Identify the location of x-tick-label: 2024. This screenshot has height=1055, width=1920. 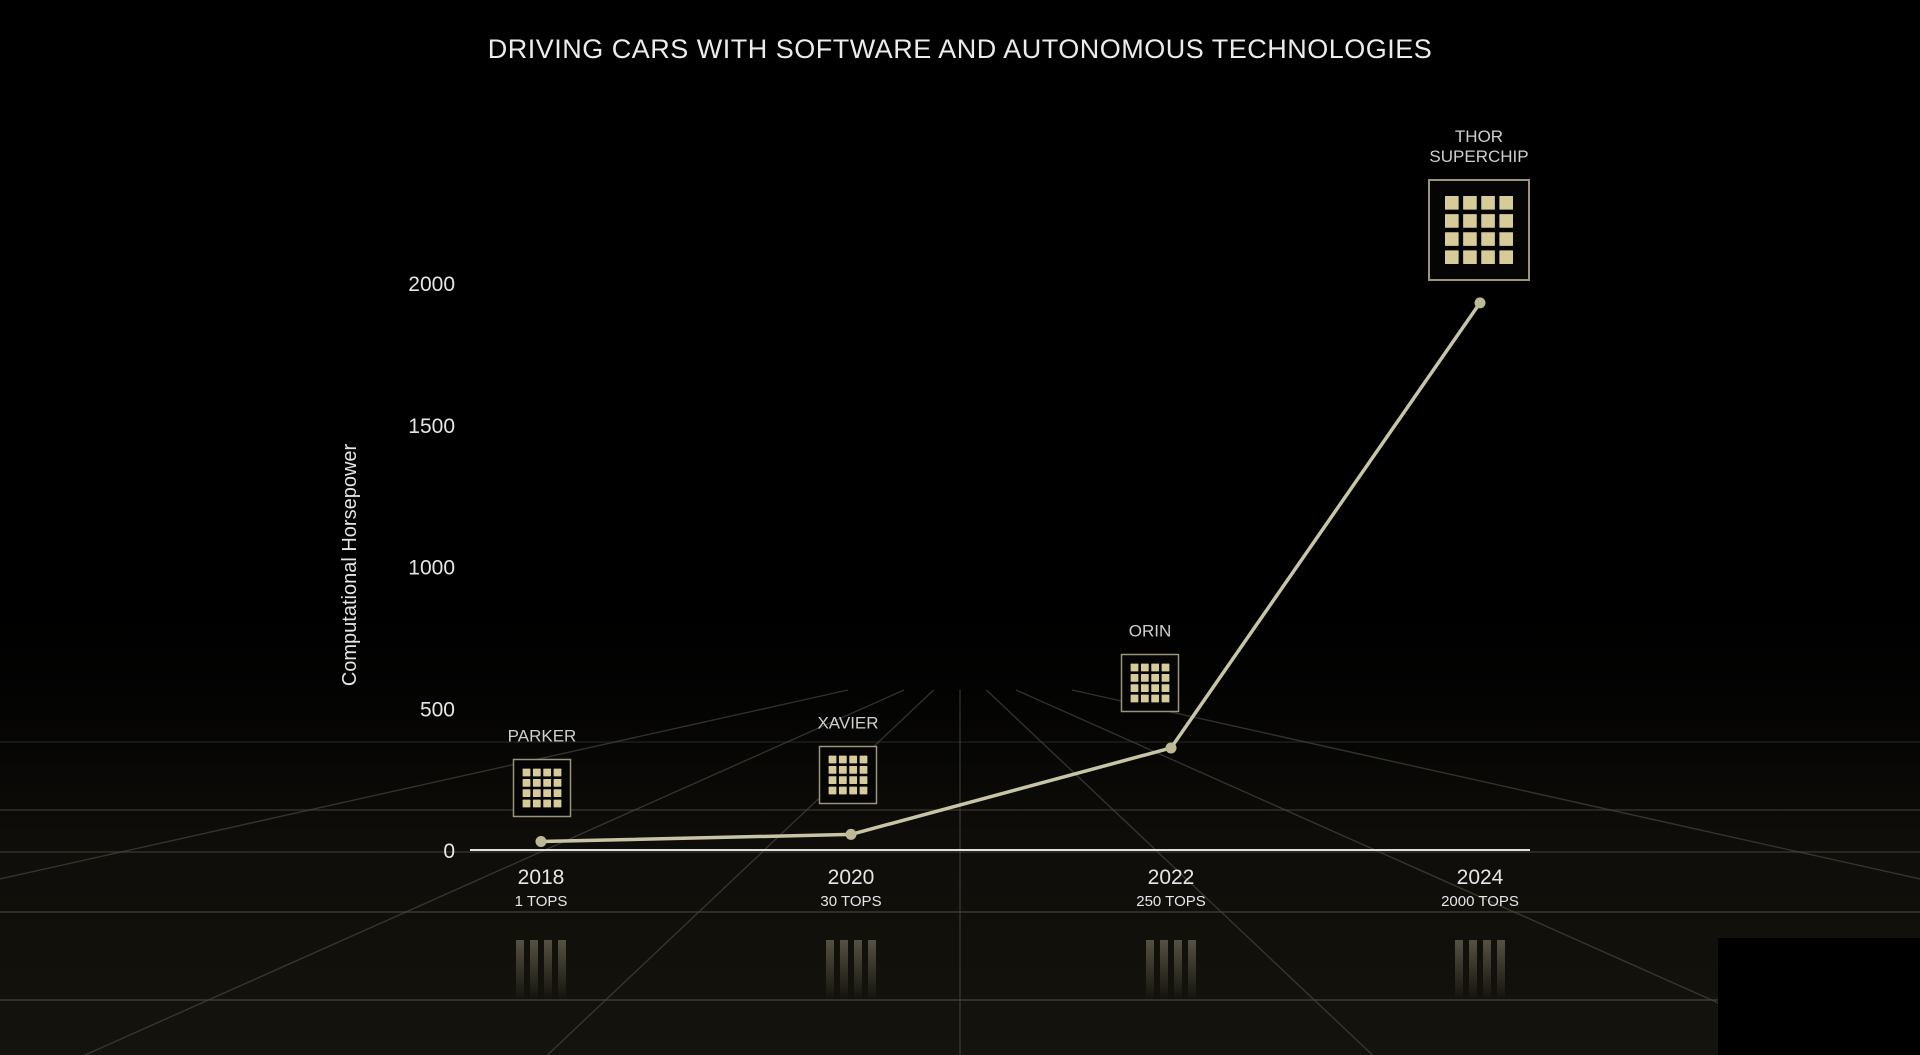
(1480, 877).